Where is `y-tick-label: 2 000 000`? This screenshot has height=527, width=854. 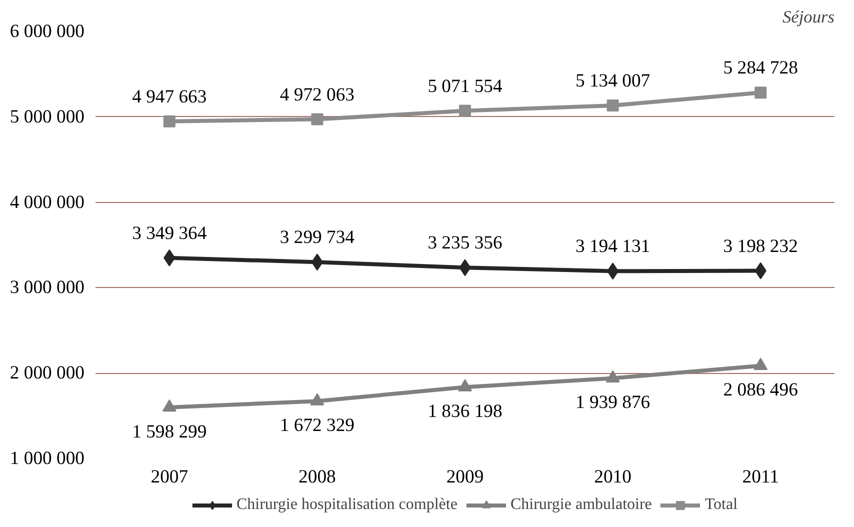 y-tick-label: 2 000 000 is located at coordinates (47, 373).